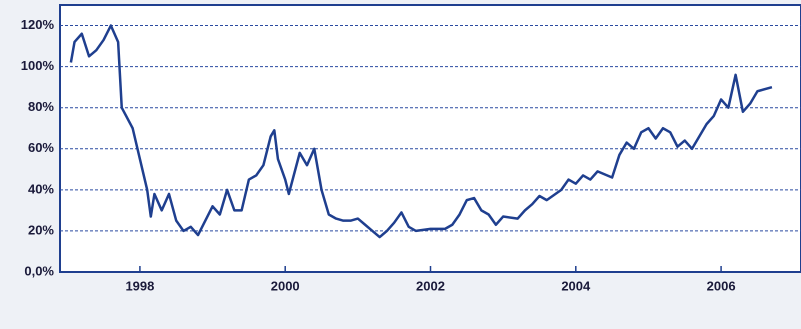  What do you see at coordinates (285, 285) in the screenshot?
I see `x-tick-label: 2000` at bounding box center [285, 285].